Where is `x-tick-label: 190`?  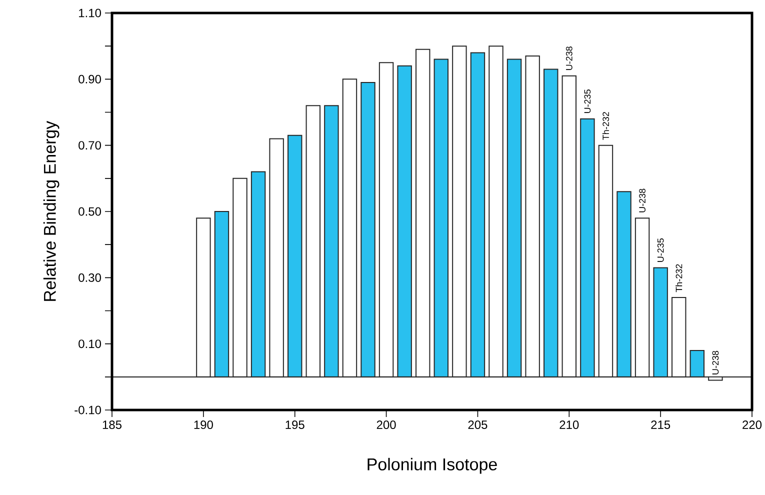
x-tick-label: 190 is located at coordinates (203, 425).